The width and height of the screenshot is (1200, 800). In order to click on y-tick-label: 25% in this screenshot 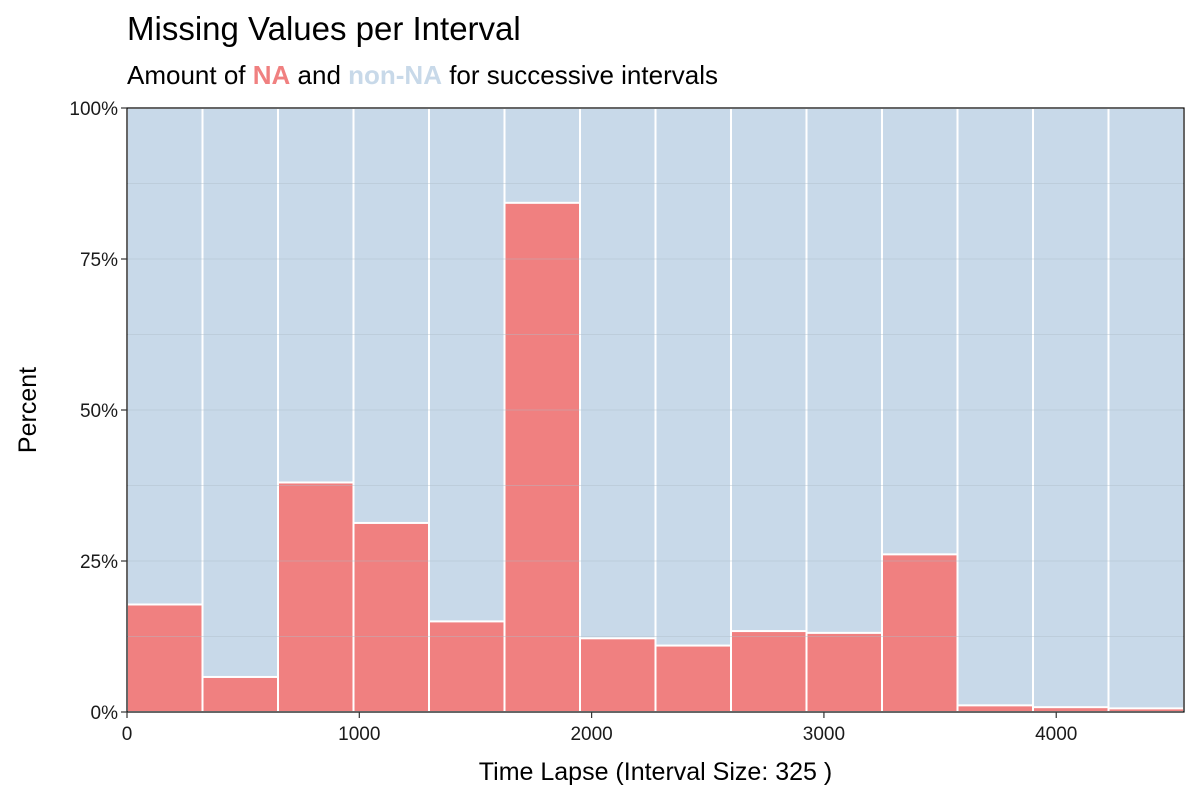, I will do `click(99, 562)`.